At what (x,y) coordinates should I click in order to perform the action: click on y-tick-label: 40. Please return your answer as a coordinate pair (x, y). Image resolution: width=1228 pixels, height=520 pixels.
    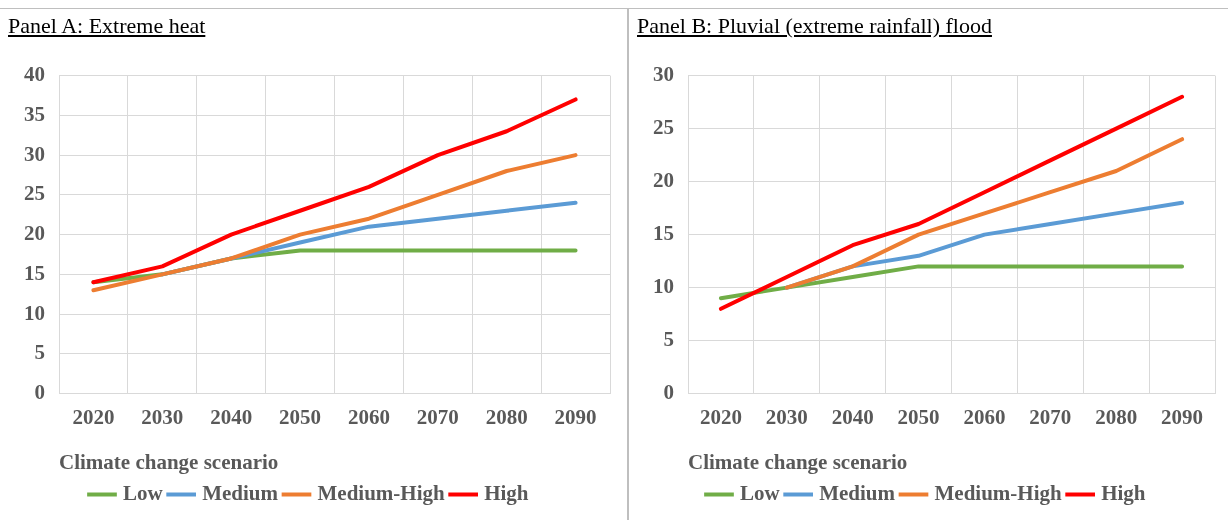
    Looking at the image, I should click on (34, 74).